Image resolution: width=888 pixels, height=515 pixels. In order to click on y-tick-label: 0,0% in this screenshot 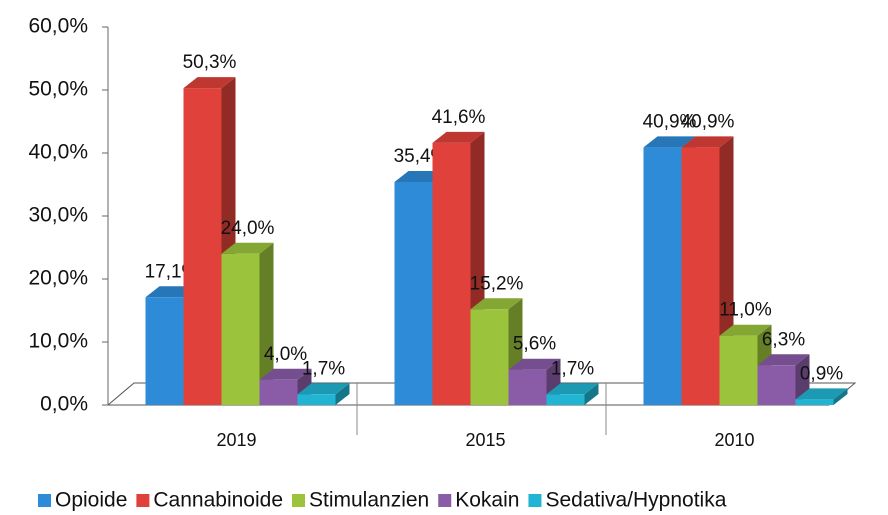, I will do `click(64, 404)`.